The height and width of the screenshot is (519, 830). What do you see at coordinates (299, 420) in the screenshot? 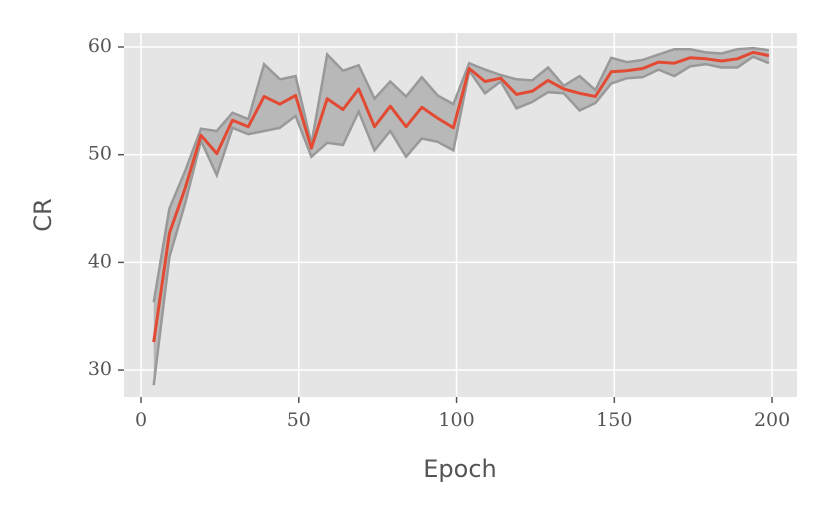
I see `x-tick-label: 50` at bounding box center [299, 420].